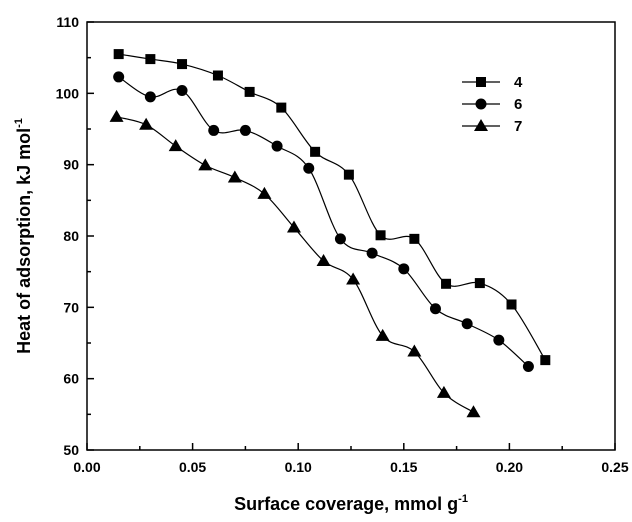 This screenshot has height=522, width=632. Describe the element at coordinates (71, 236) in the screenshot. I see `y-tick-label: 80` at that location.